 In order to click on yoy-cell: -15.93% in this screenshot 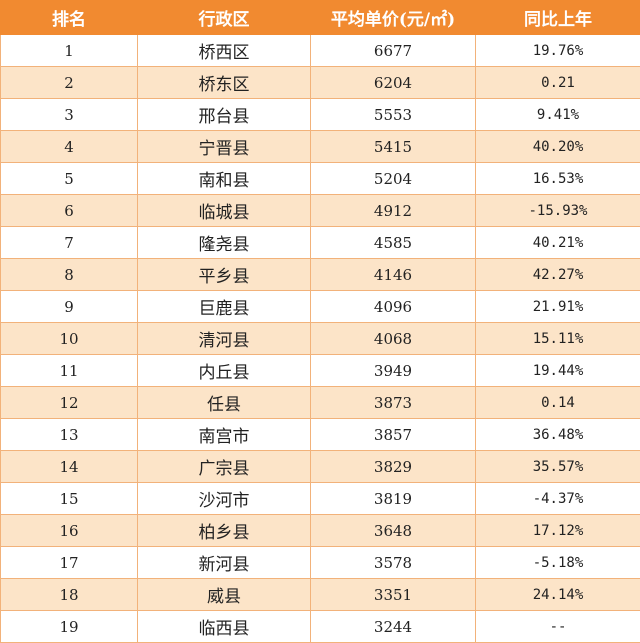, I will do `click(558, 211)`.